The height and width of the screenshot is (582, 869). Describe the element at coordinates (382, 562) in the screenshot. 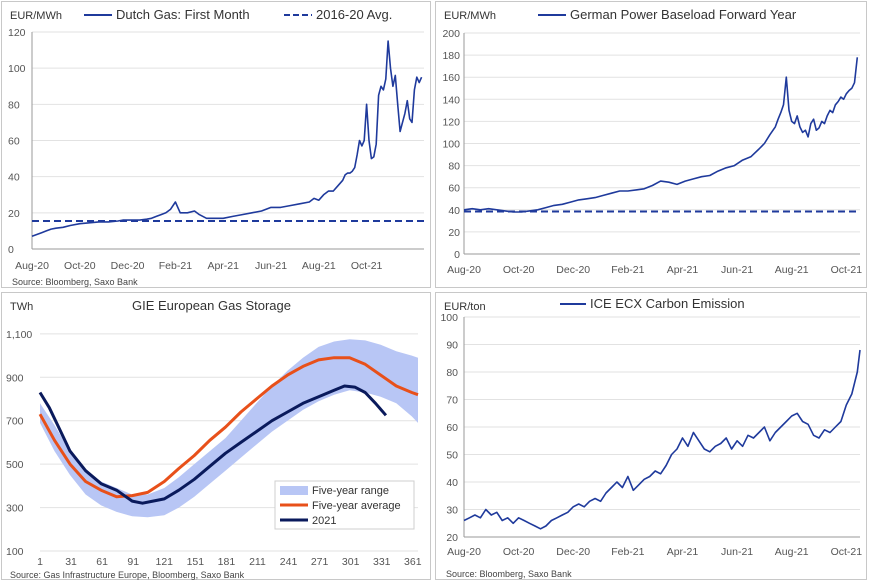

I see `x-tick-label: 331` at that location.